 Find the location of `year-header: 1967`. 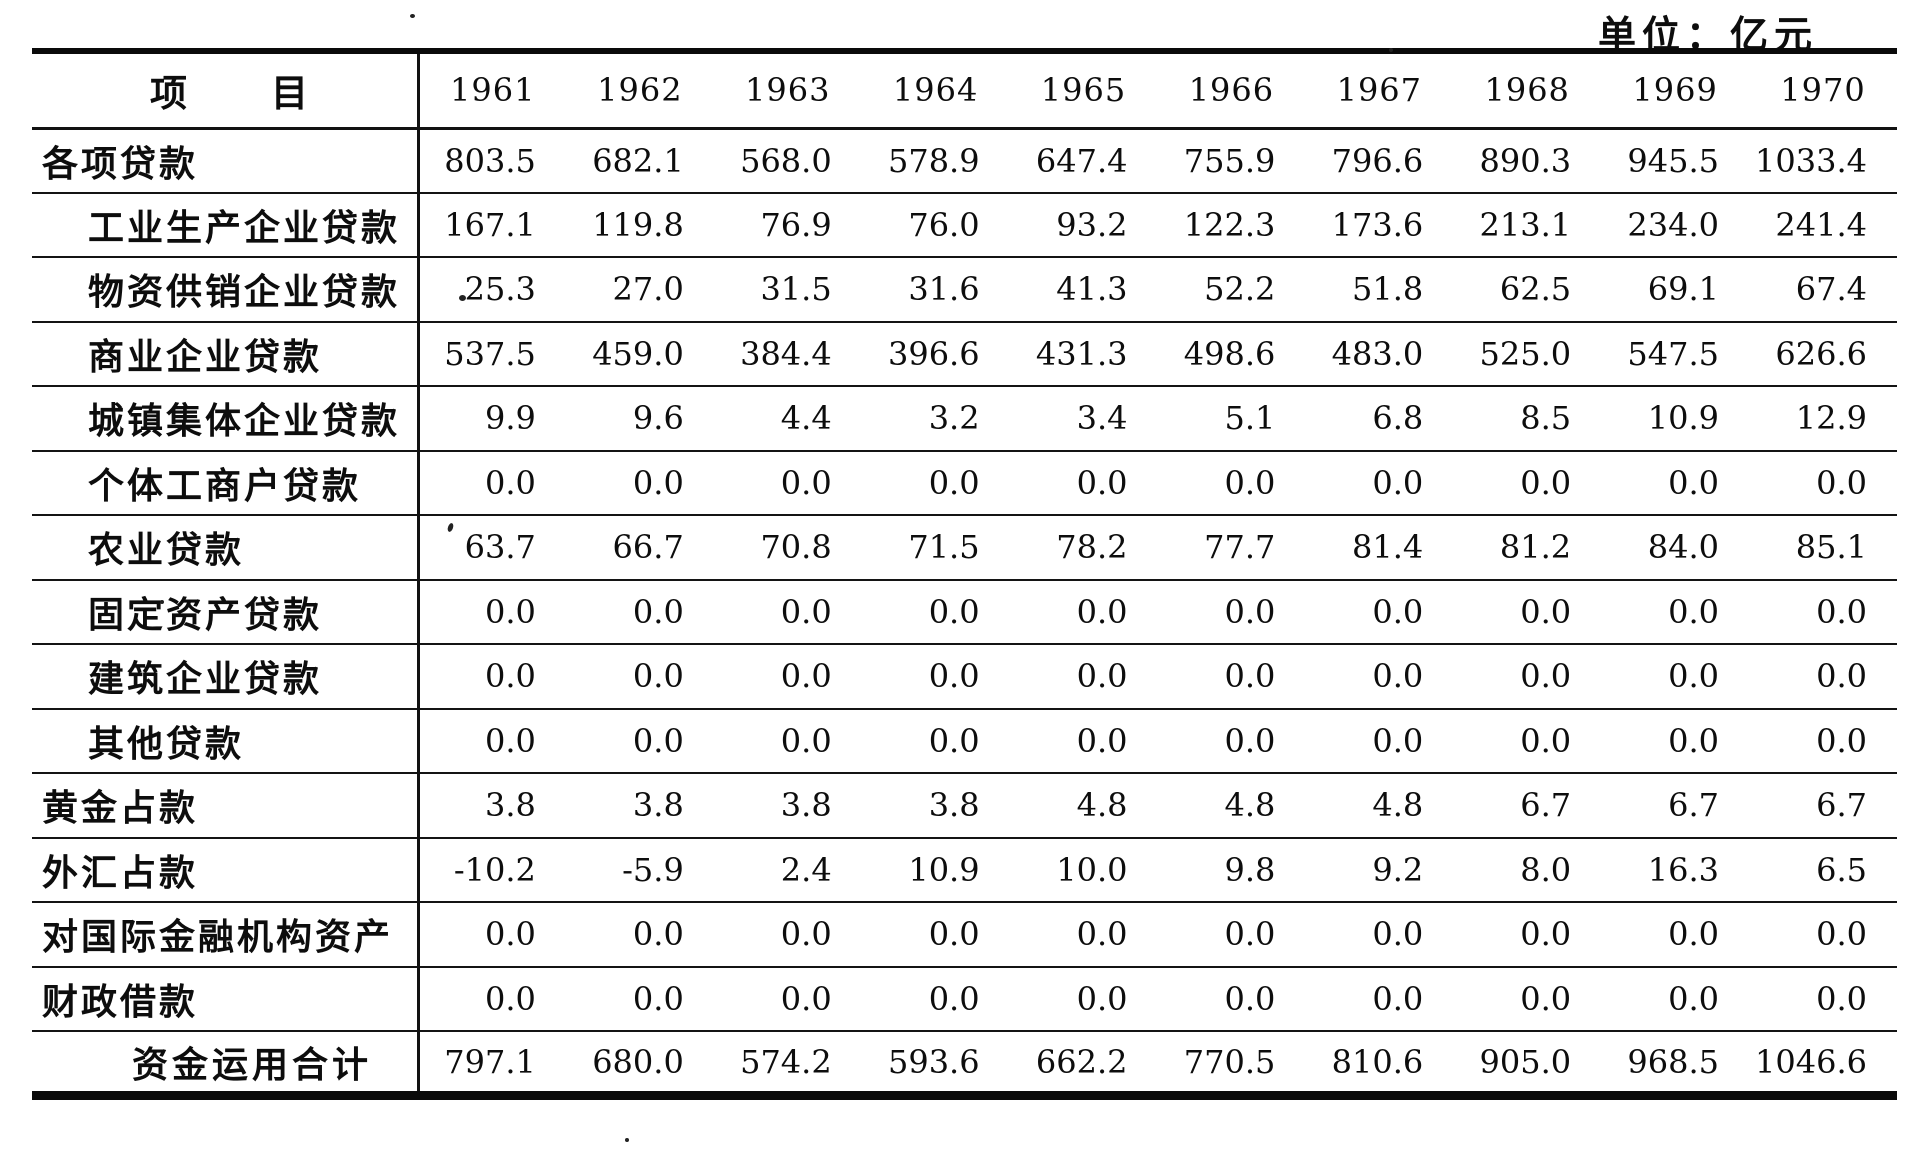

year-header: 1967 is located at coordinates (1379, 90).